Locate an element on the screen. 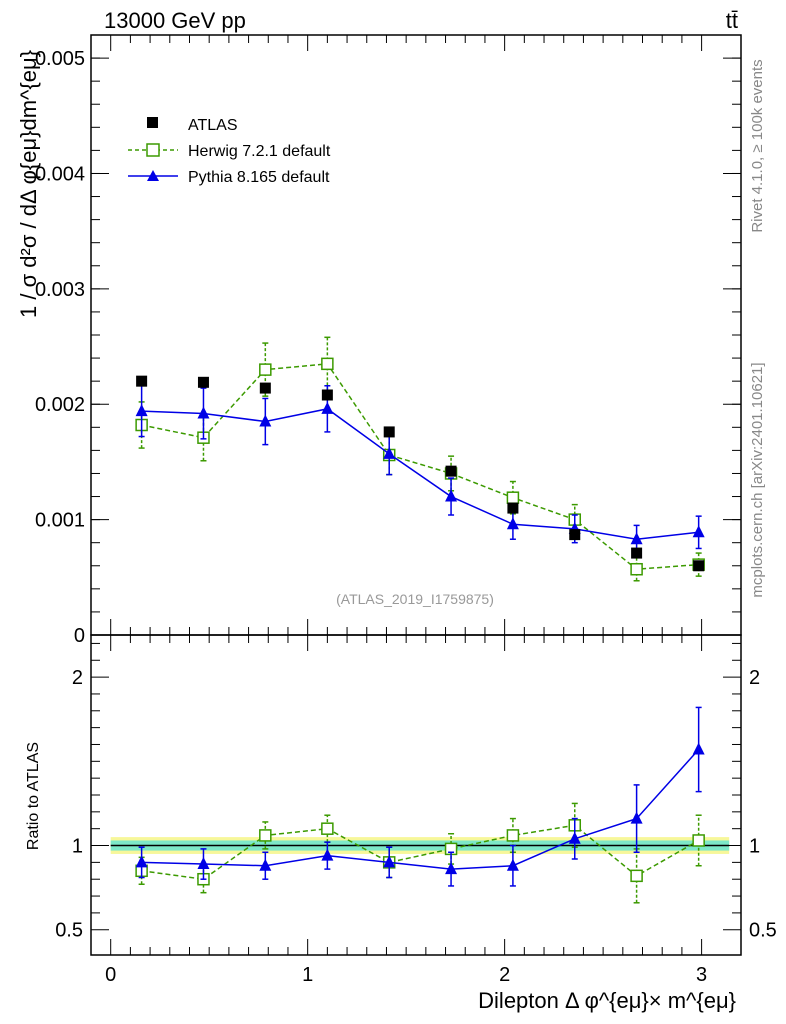 This screenshot has height=1024, width=786. main-ytick-label: 0.003 is located at coordinates (60, 290).